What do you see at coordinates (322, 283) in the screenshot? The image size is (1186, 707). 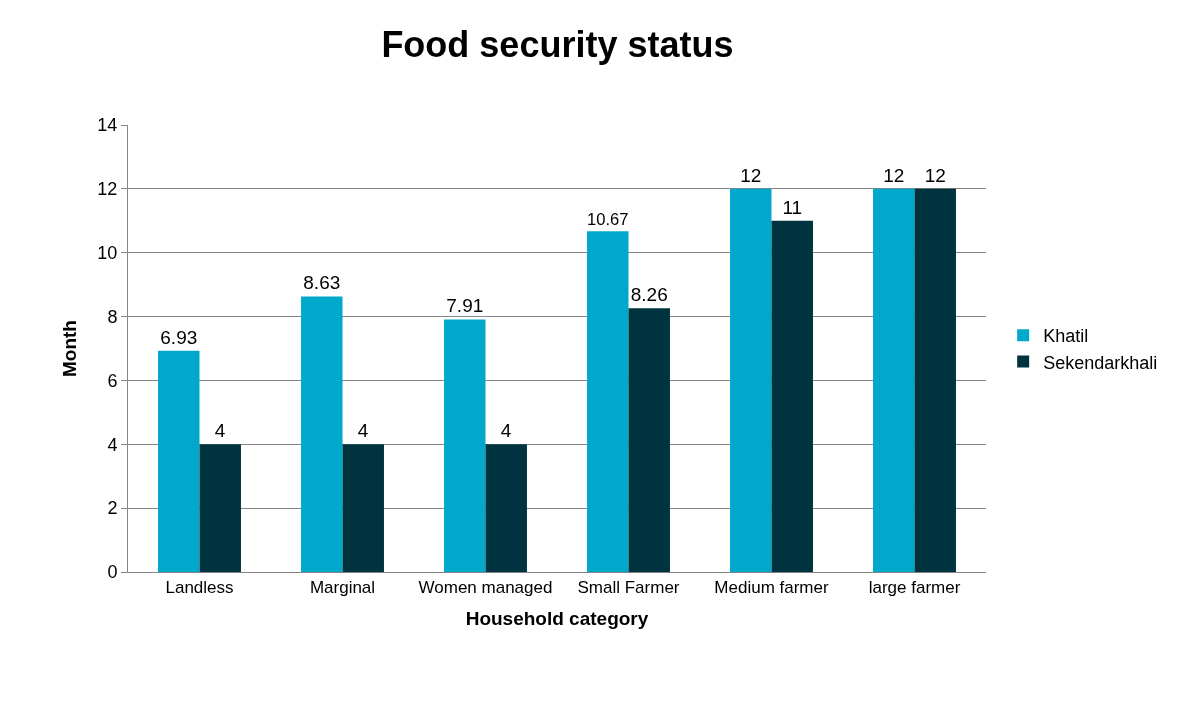 I see `data-label: 8.63` at bounding box center [322, 283].